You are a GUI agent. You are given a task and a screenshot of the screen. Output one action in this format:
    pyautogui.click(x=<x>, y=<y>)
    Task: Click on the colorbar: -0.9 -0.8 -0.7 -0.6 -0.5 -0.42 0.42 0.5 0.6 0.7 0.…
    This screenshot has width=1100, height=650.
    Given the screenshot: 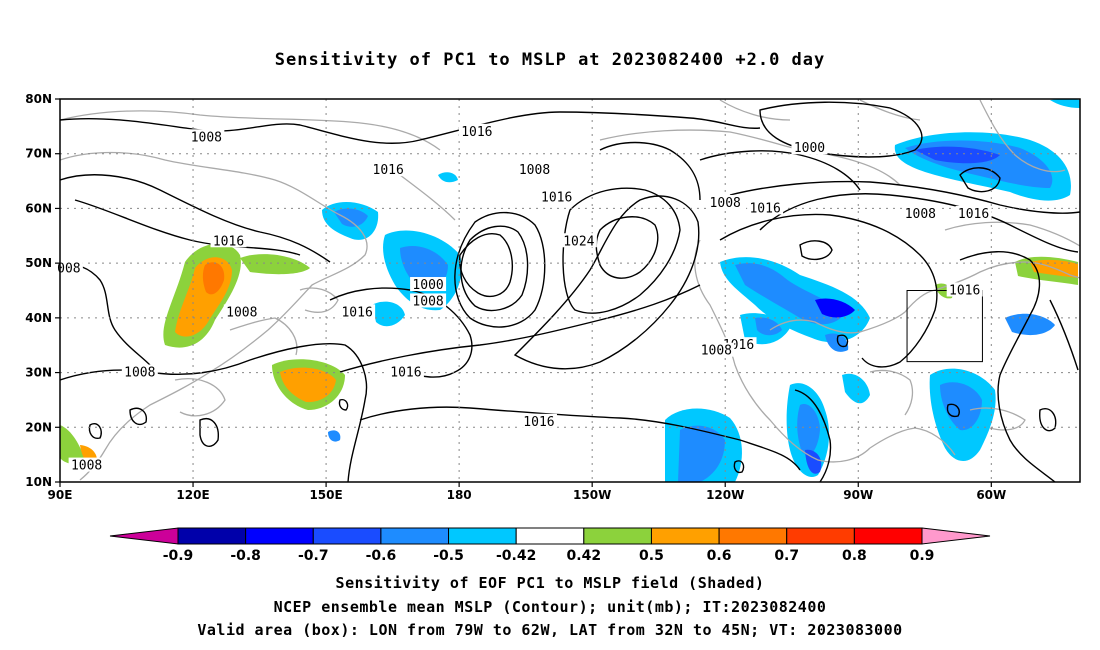 What is the action you would take?
    pyautogui.click(x=550, y=545)
    